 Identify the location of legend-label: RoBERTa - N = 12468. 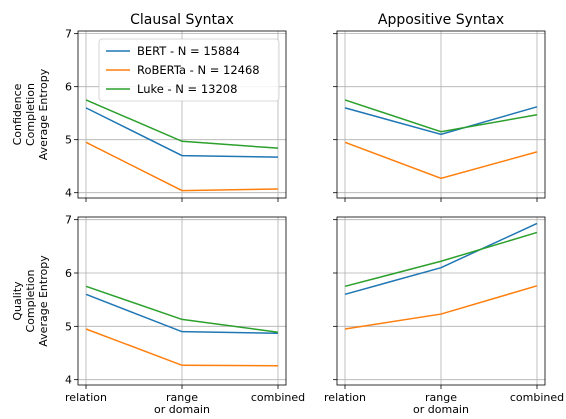
(198, 70).